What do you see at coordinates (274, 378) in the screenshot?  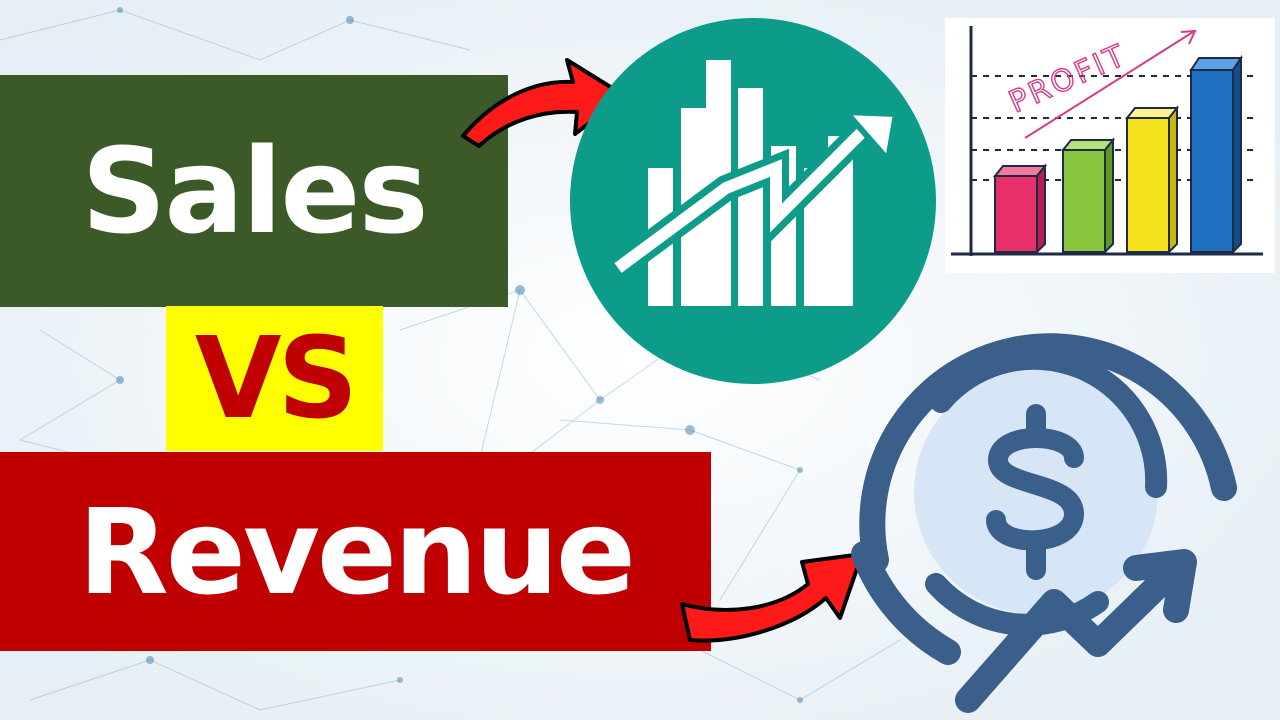 I see `vs-label: VS` at bounding box center [274, 378].